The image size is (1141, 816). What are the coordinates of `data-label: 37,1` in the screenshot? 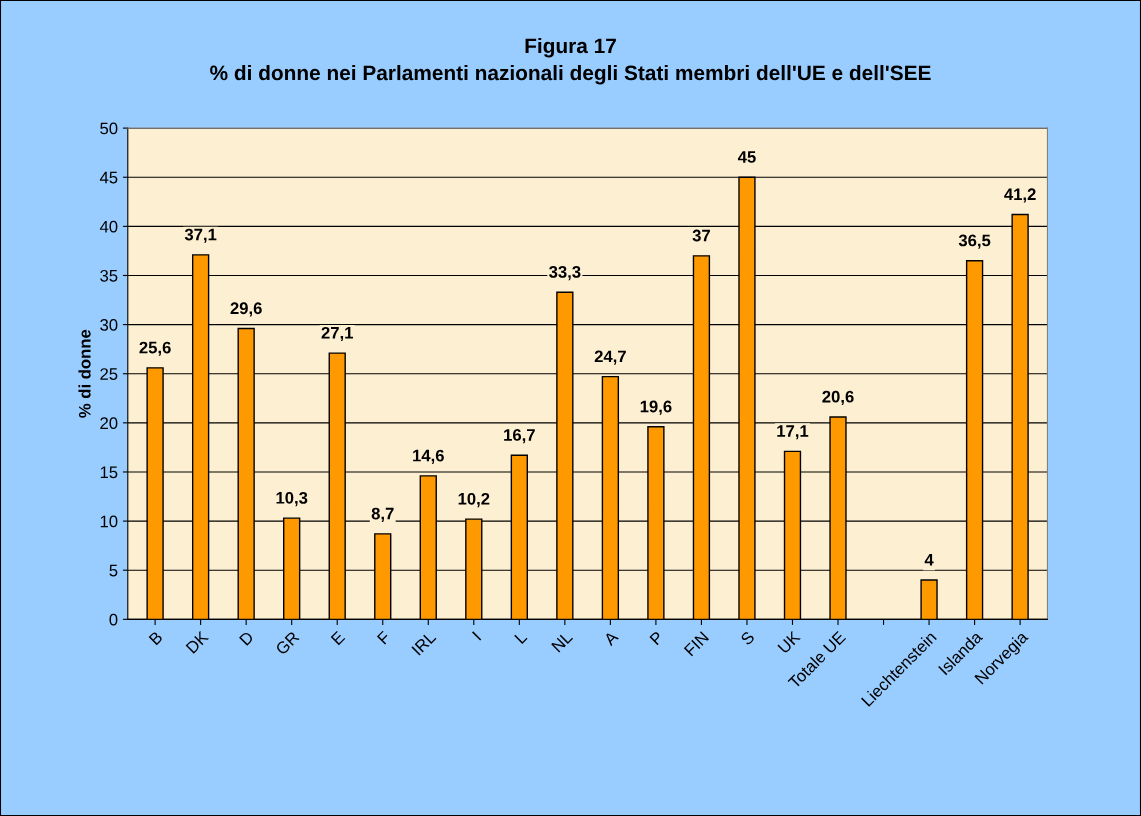 It's located at (200, 235).